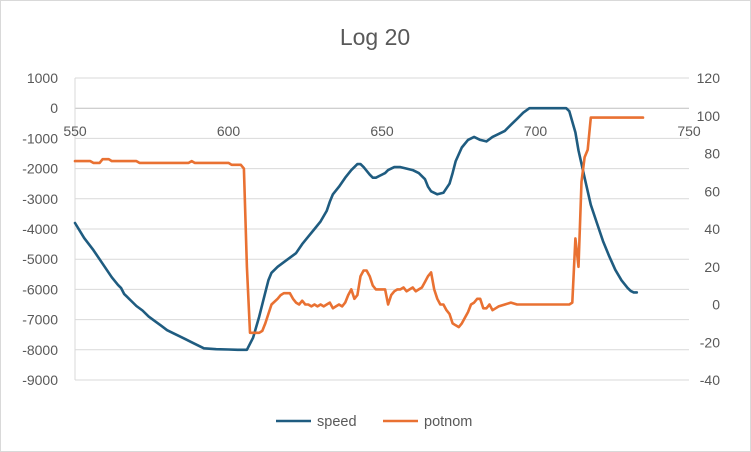 Image resolution: width=751 pixels, height=452 pixels. I want to click on y2-tick-label: 100, so click(709, 116).